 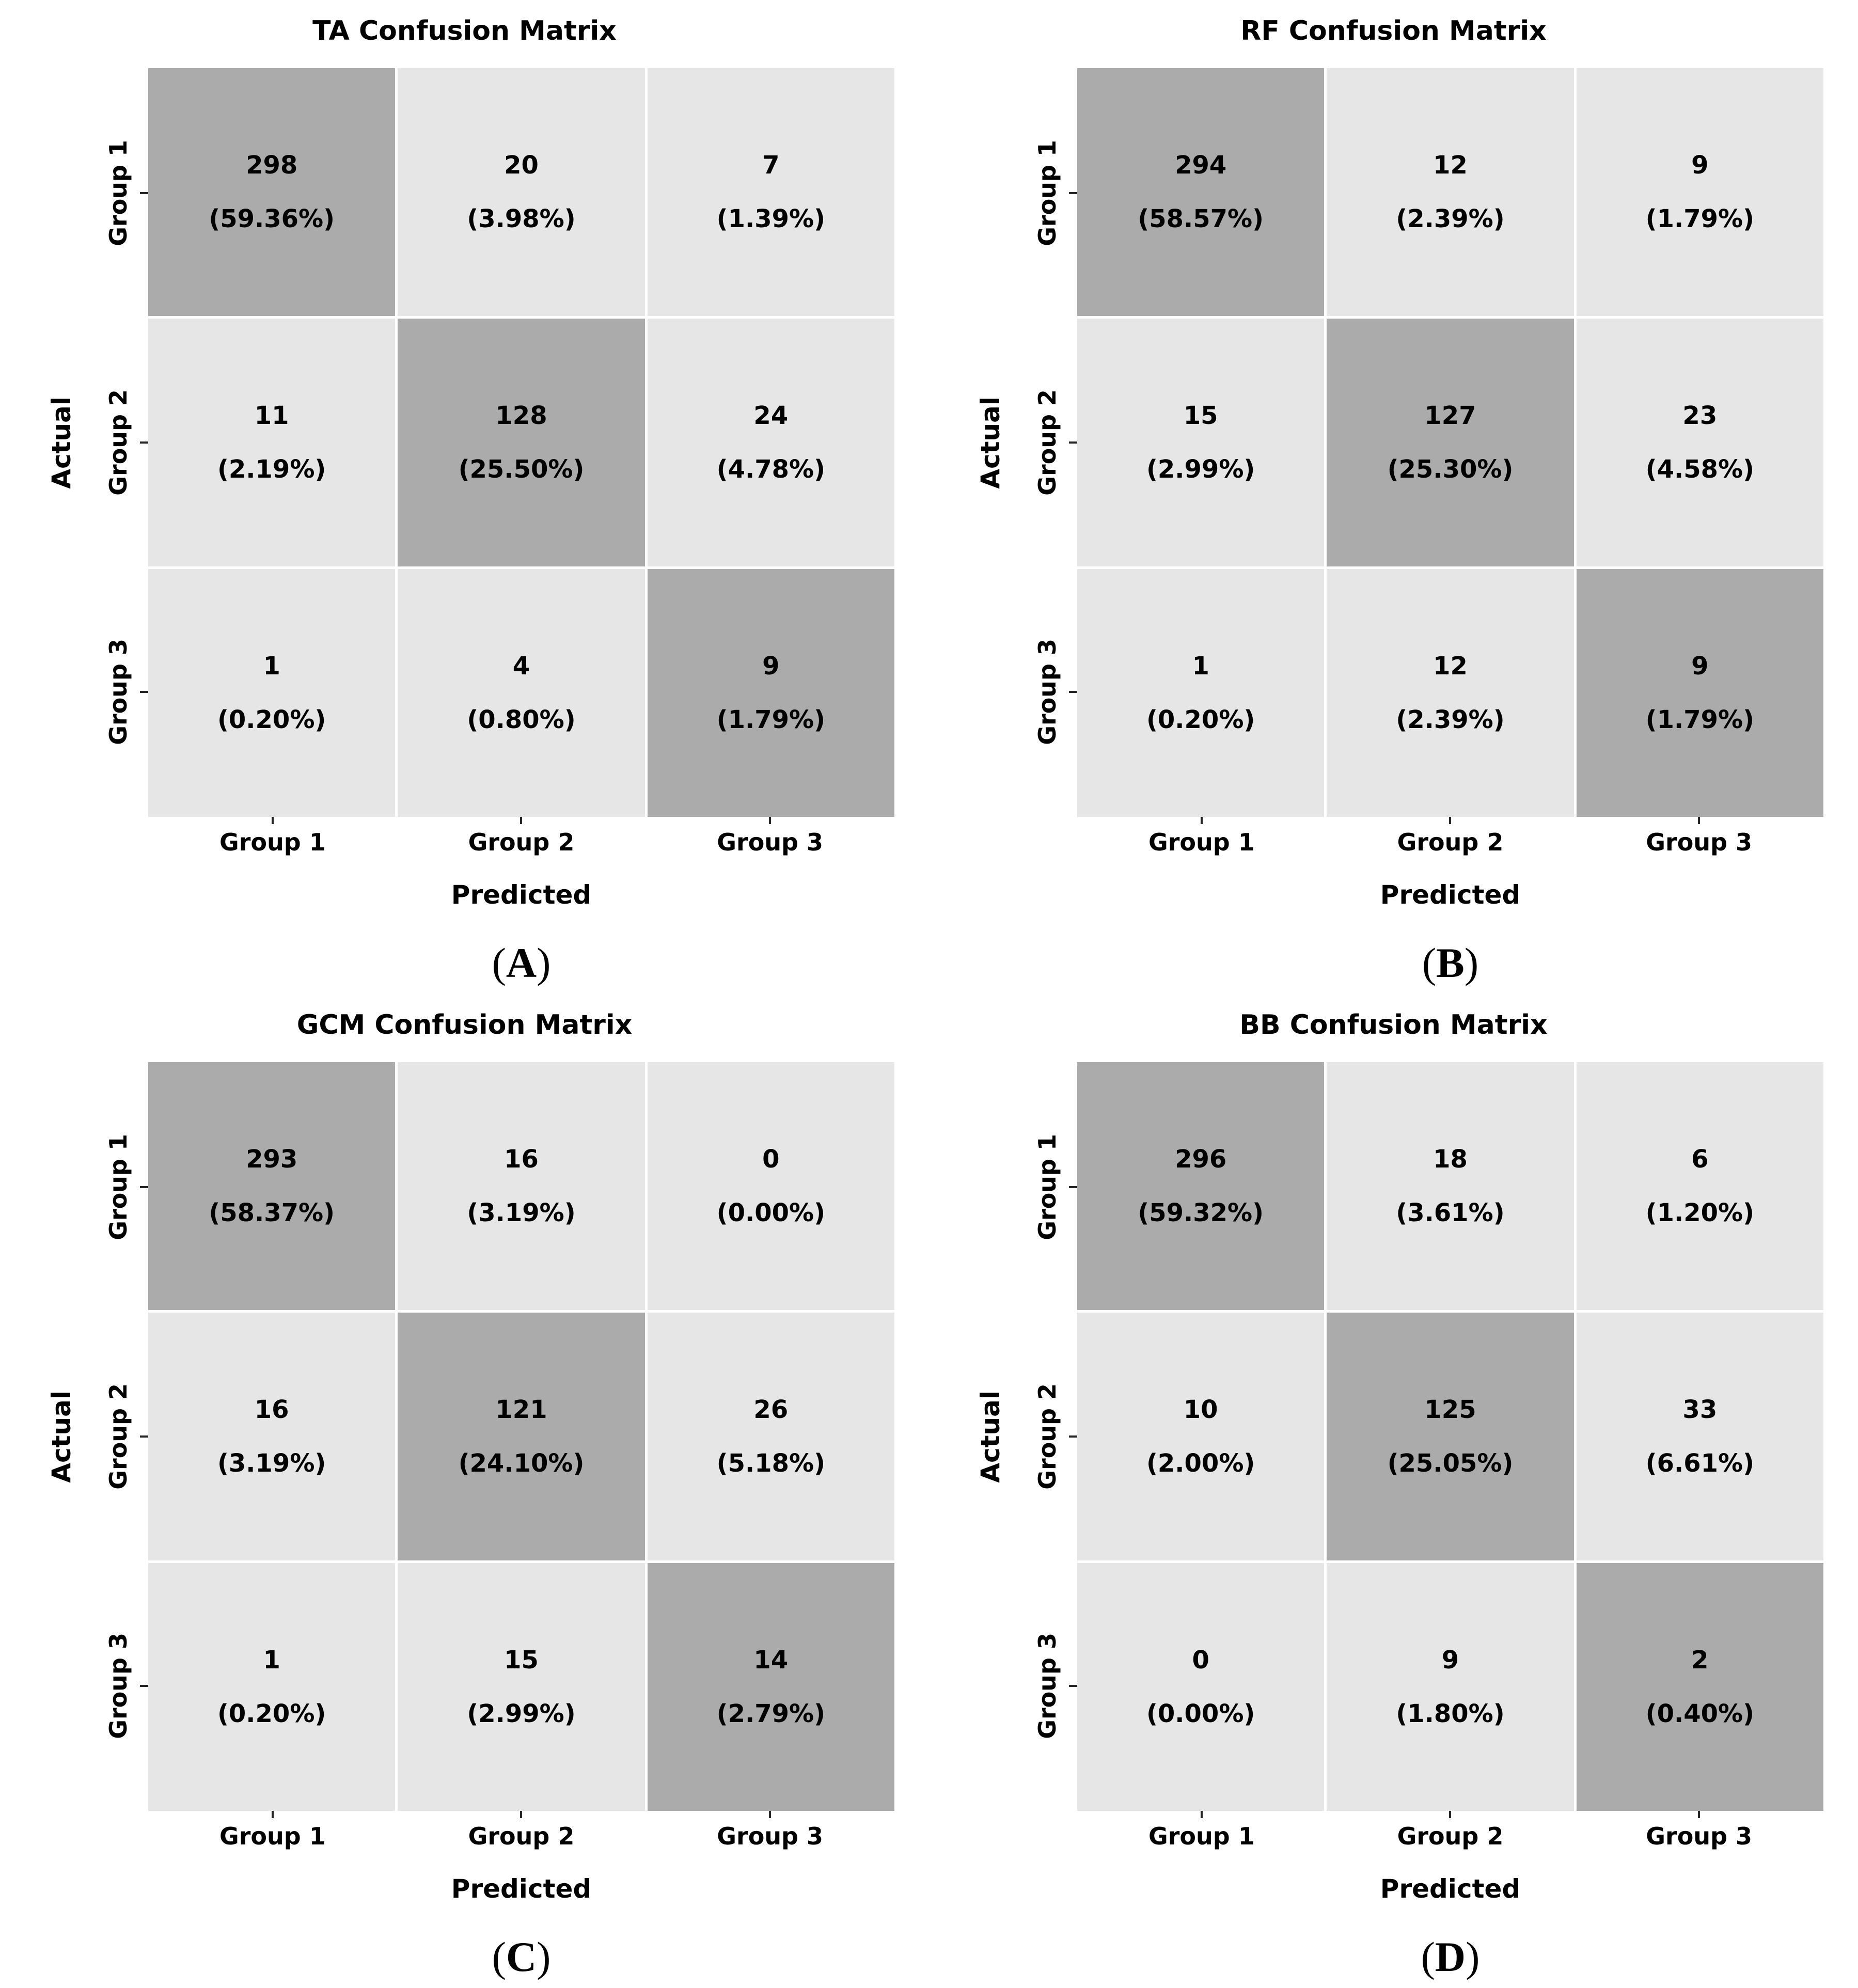 I want to click on matrix-cell-r1c1: 293 (58.37%), so click(x=272, y=1186).